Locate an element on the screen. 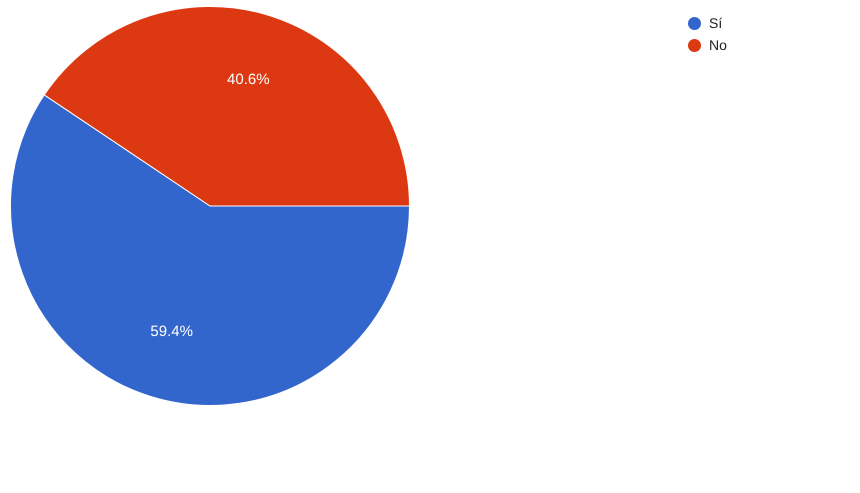  data-label: 40.6% is located at coordinates (248, 79).